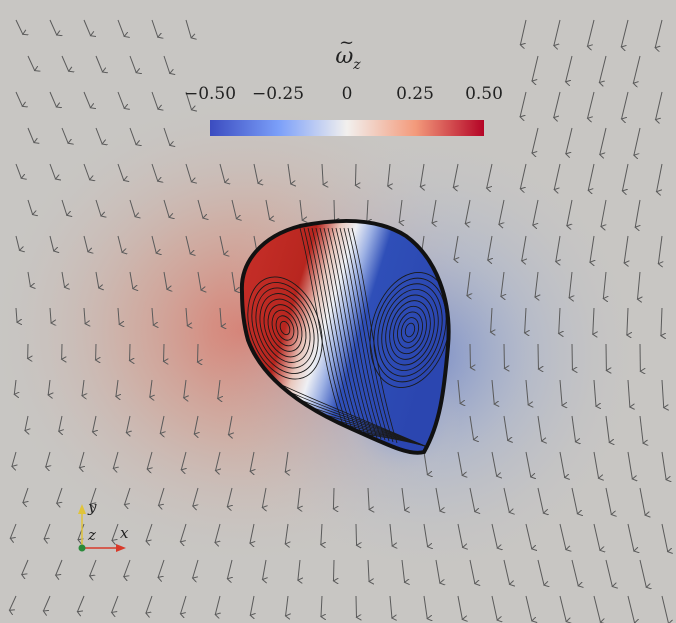 Image resolution: width=676 pixels, height=623 pixels. I want to click on colorbar-gradient, so click(347, 128).